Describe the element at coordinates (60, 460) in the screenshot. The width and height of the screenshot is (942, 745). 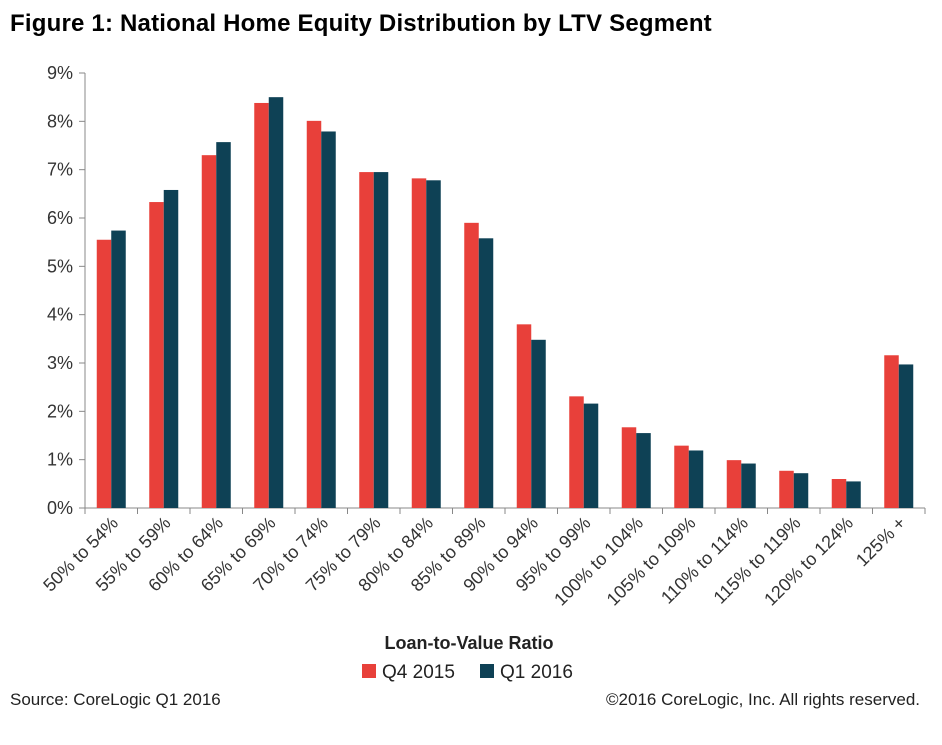
I see `y-tick-label: 1%` at that location.